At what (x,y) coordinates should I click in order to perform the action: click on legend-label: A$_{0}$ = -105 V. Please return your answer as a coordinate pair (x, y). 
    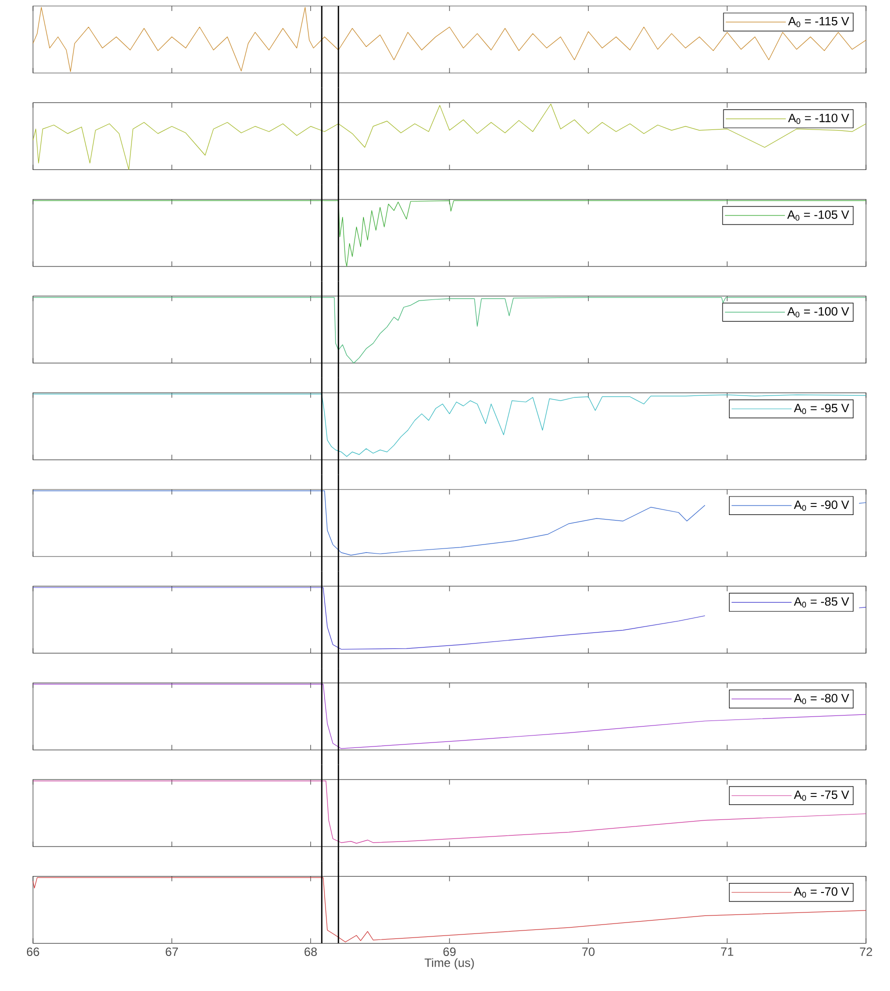
    Looking at the image, I should click on (818, 215).